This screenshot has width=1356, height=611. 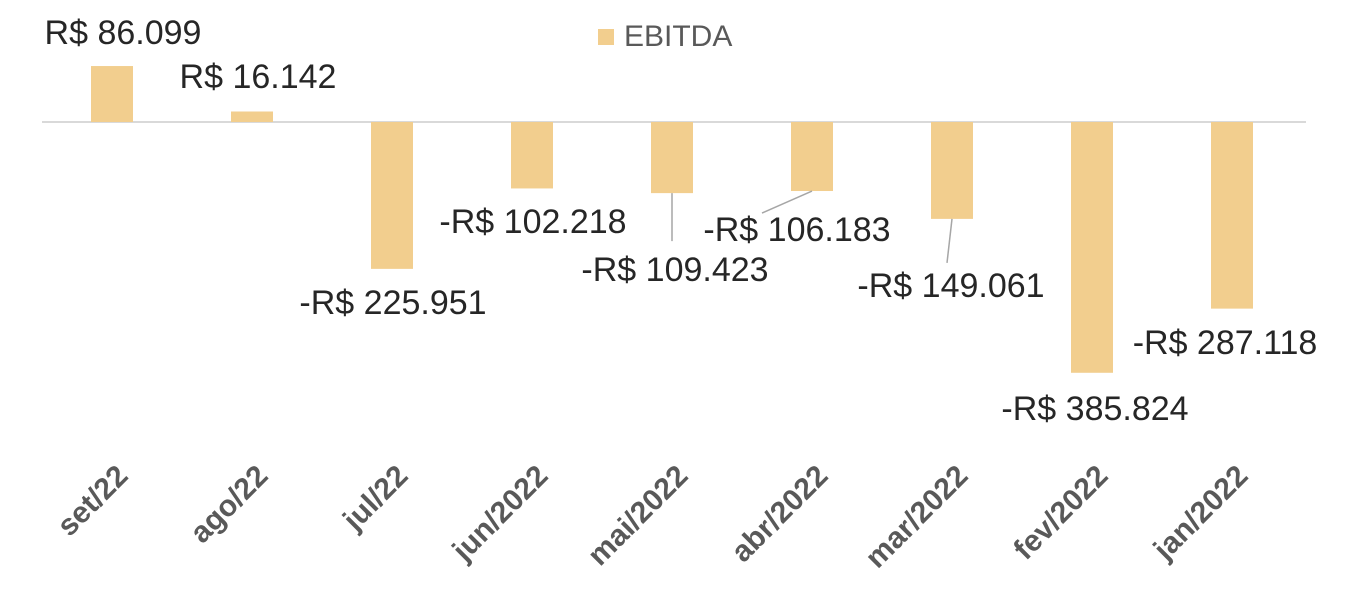 I want to click on value-label: -R$ 109.423, so click(x=674, y=270).